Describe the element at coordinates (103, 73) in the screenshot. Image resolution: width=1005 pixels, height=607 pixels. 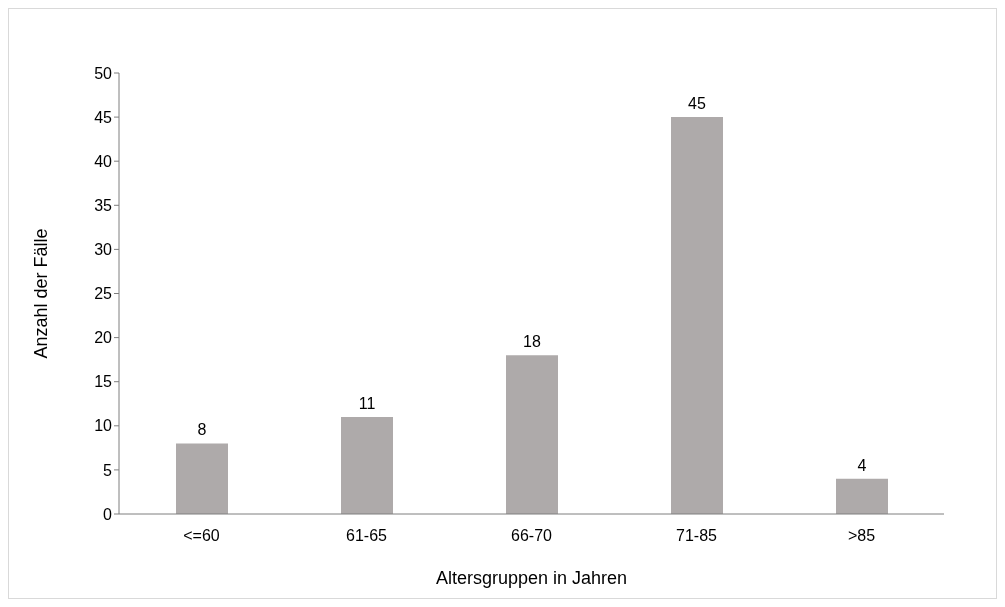
I see `y-tick-label: 50` at that location.